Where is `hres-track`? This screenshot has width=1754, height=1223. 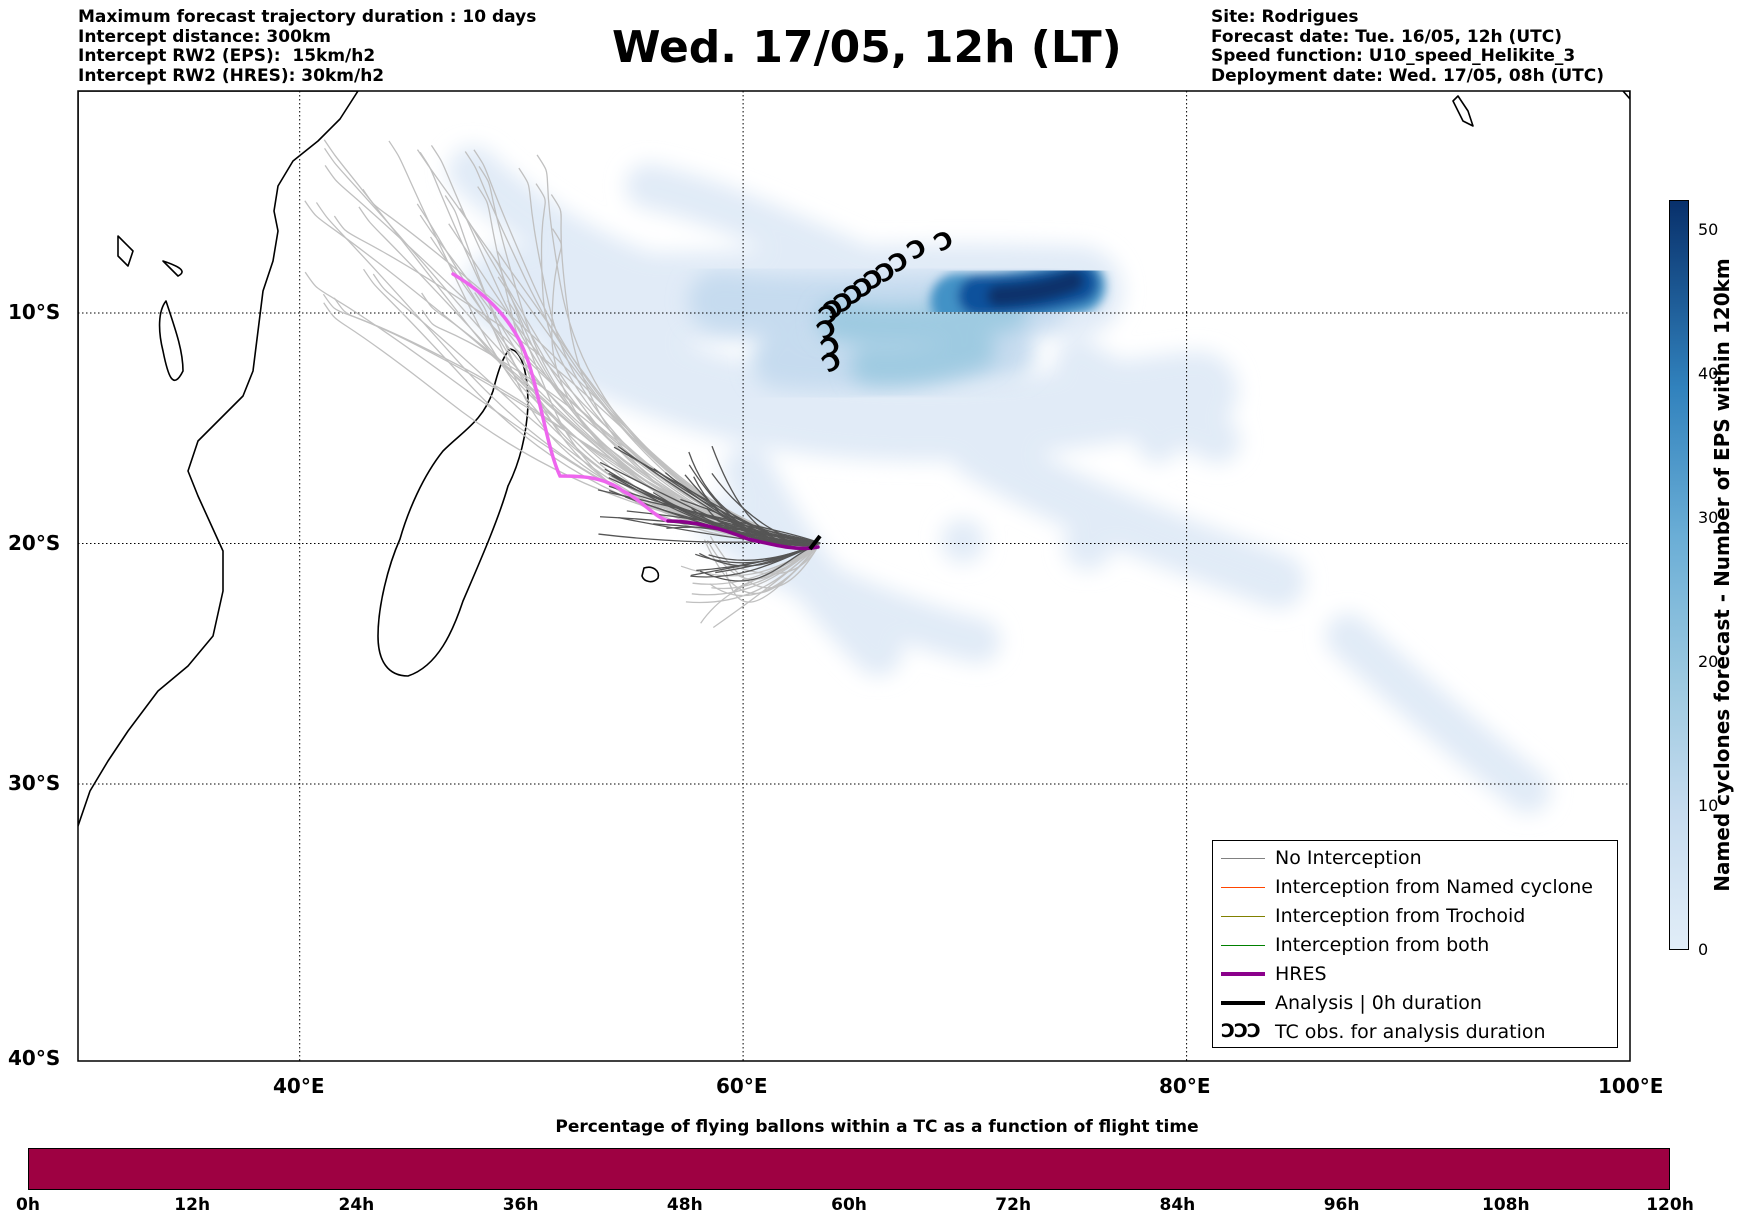 hres-track is located at coordinates (743, 535).